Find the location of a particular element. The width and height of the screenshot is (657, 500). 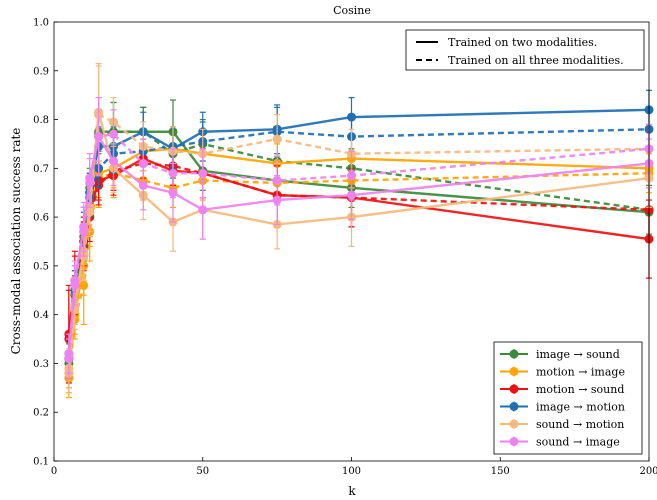

y-tick-label: 0.7 is located at coordinates (41, 169).